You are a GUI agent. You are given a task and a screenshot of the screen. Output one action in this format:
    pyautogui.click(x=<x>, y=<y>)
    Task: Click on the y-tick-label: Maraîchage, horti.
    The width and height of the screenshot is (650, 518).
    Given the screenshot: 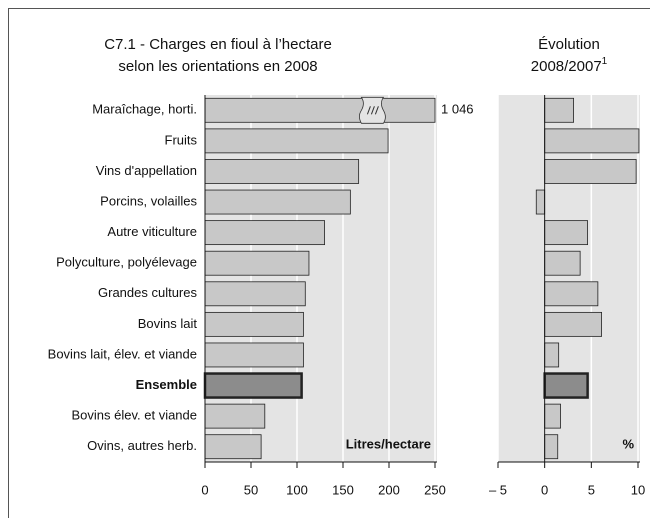 What is the action you would take?
    pyautogui.click(x=144, y=109)
    